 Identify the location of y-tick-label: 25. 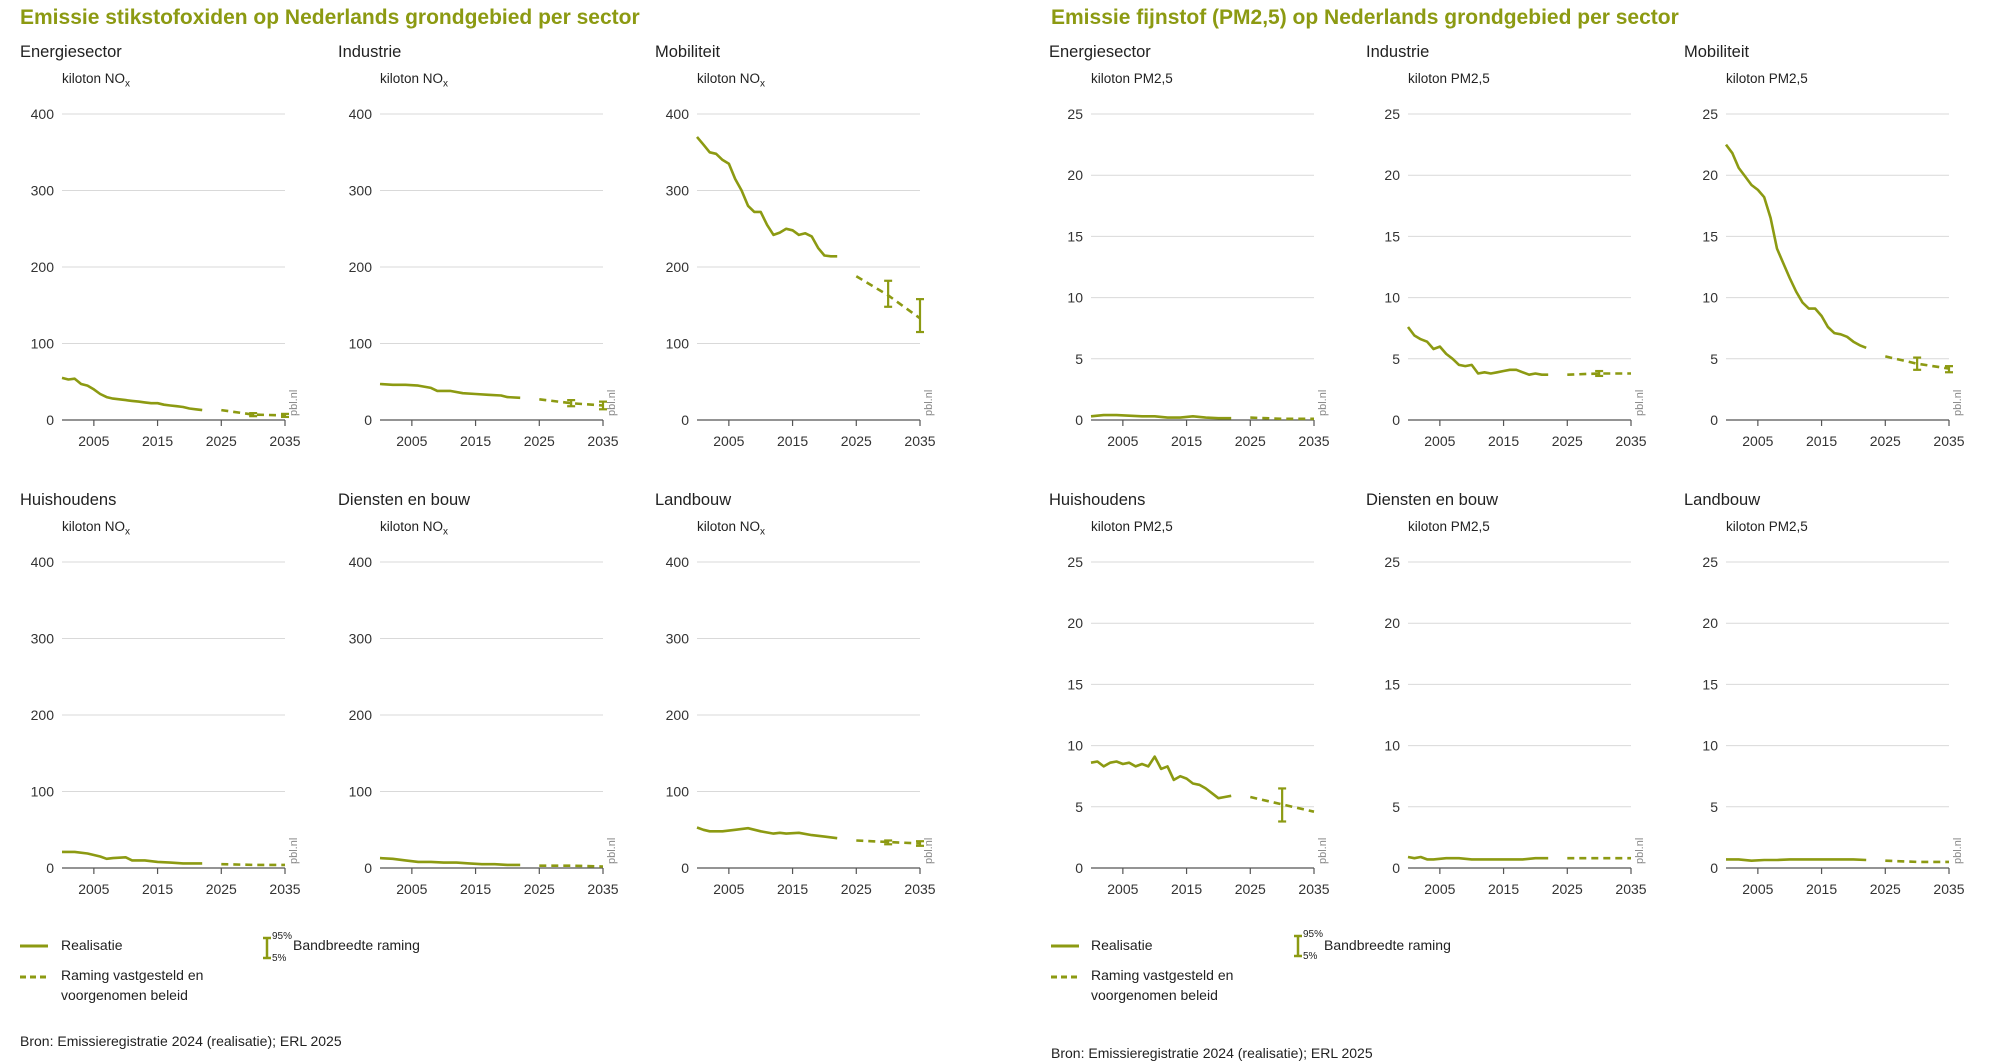
(1075, 562).